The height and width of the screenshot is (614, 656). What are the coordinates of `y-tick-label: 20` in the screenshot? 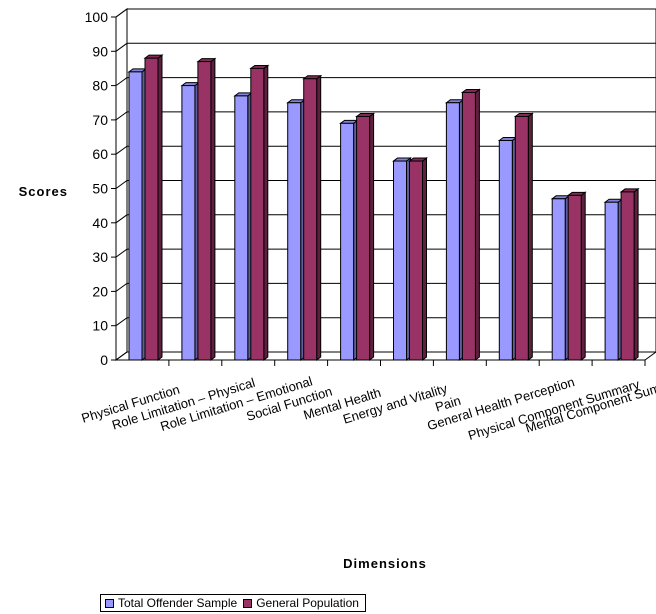 It's located at (100, 291).